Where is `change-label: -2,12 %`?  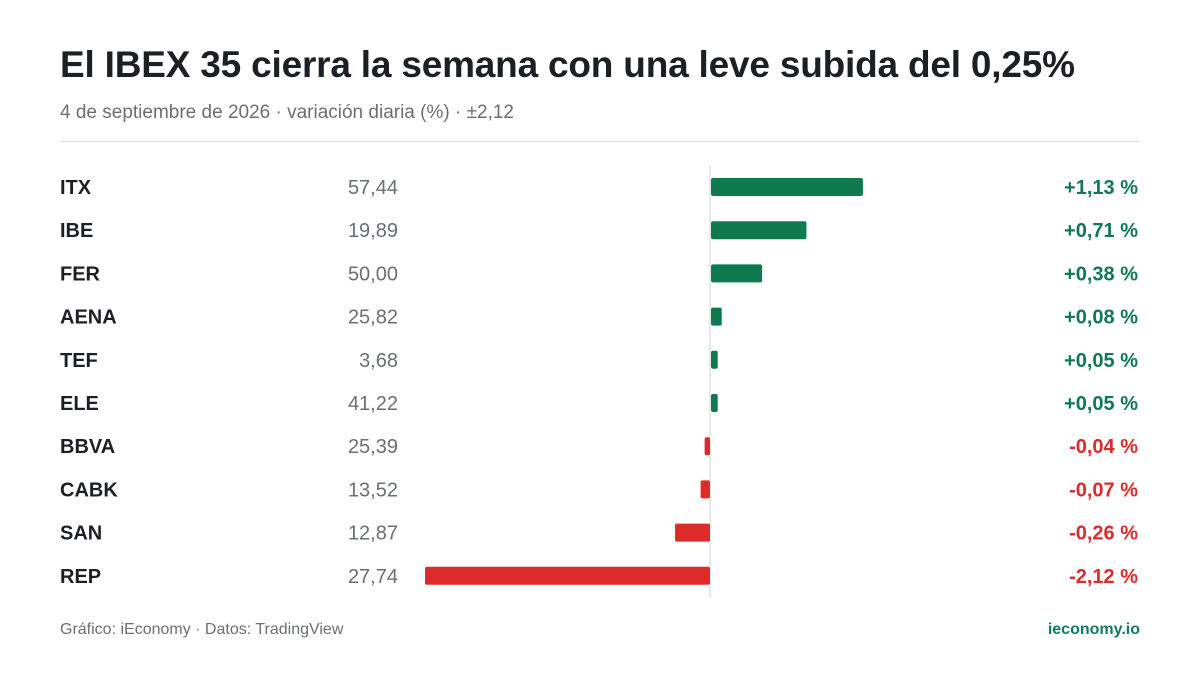 change-label: -2,12 % is located at coordinates (1103, 577).